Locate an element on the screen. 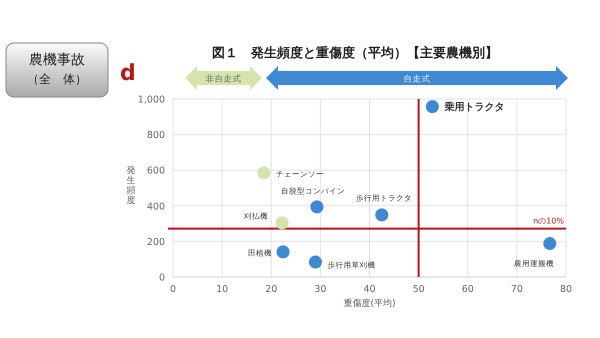 The image size is (600, 338). x-tick-label: 70 is located at coordinates (516, 289).